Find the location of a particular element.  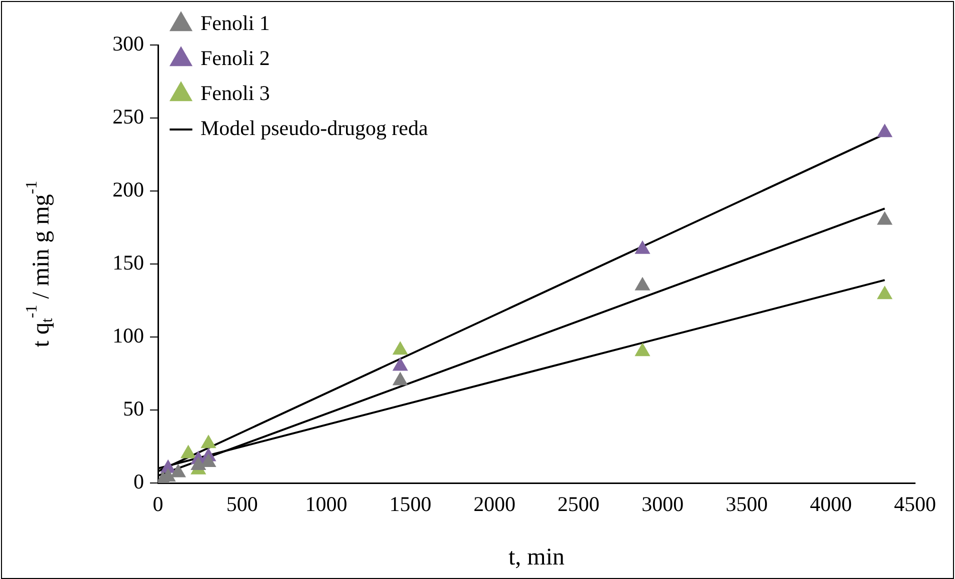

y-tick-label: 50 is located at coordinates (133, 408).